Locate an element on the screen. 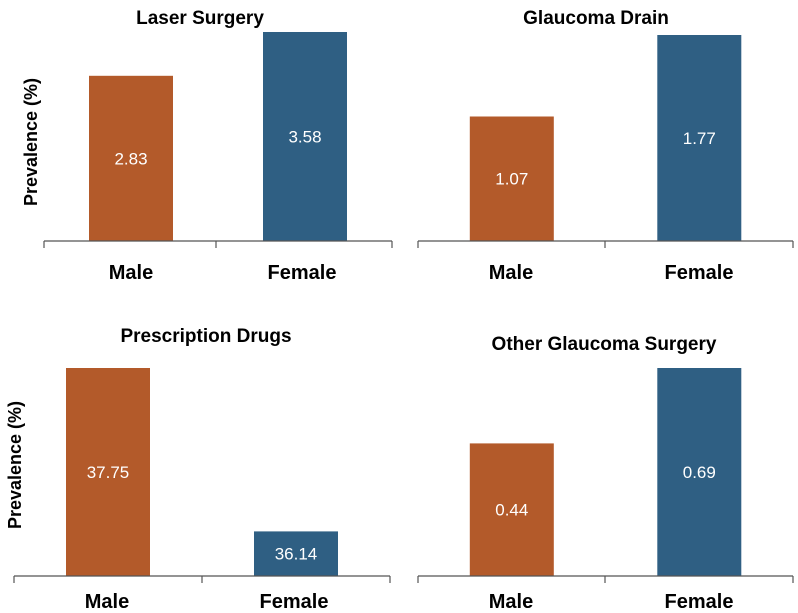 The image size is (798, 613). value-label-female: 1.77 is located at coordinates (699, 138).